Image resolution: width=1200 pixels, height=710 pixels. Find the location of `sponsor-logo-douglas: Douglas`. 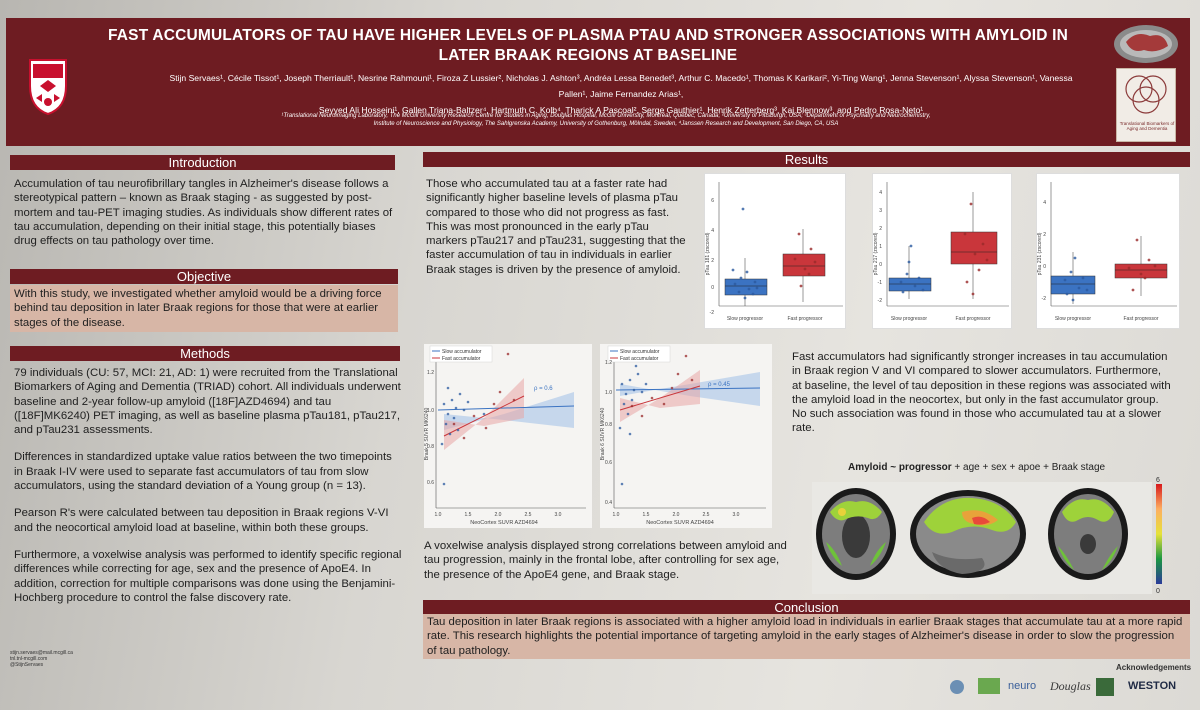

sponsor-logo-douglas: Douglas is located at coordinates (1070, 686).